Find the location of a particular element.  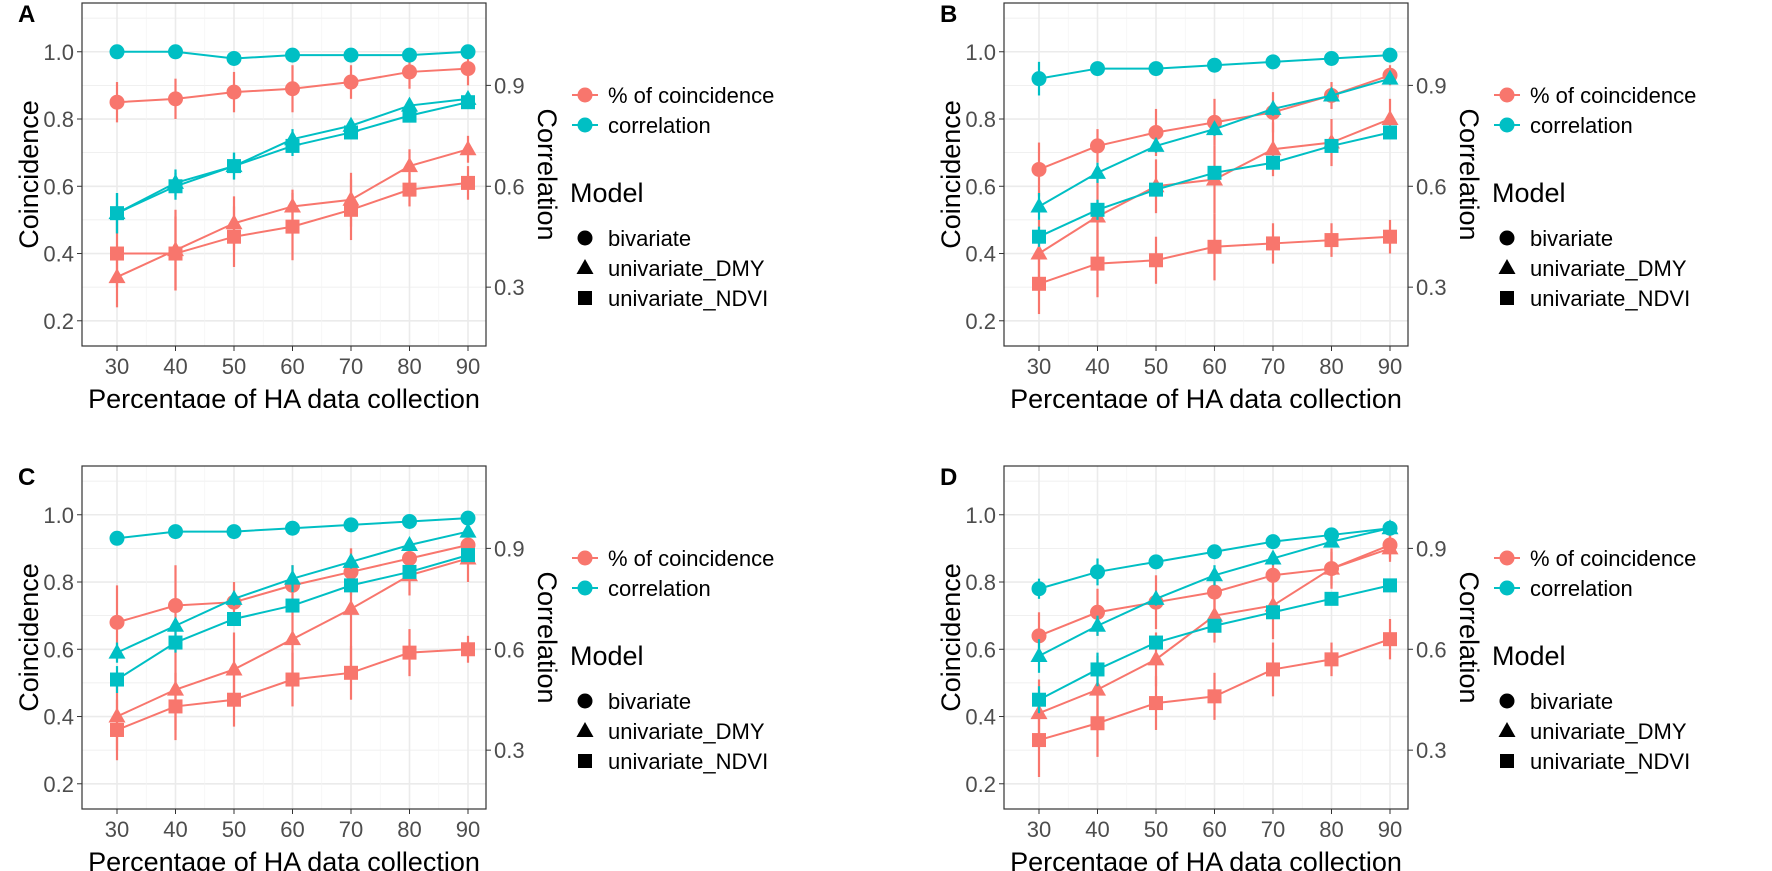

panel-label: C is located at coordinates (26, 477).